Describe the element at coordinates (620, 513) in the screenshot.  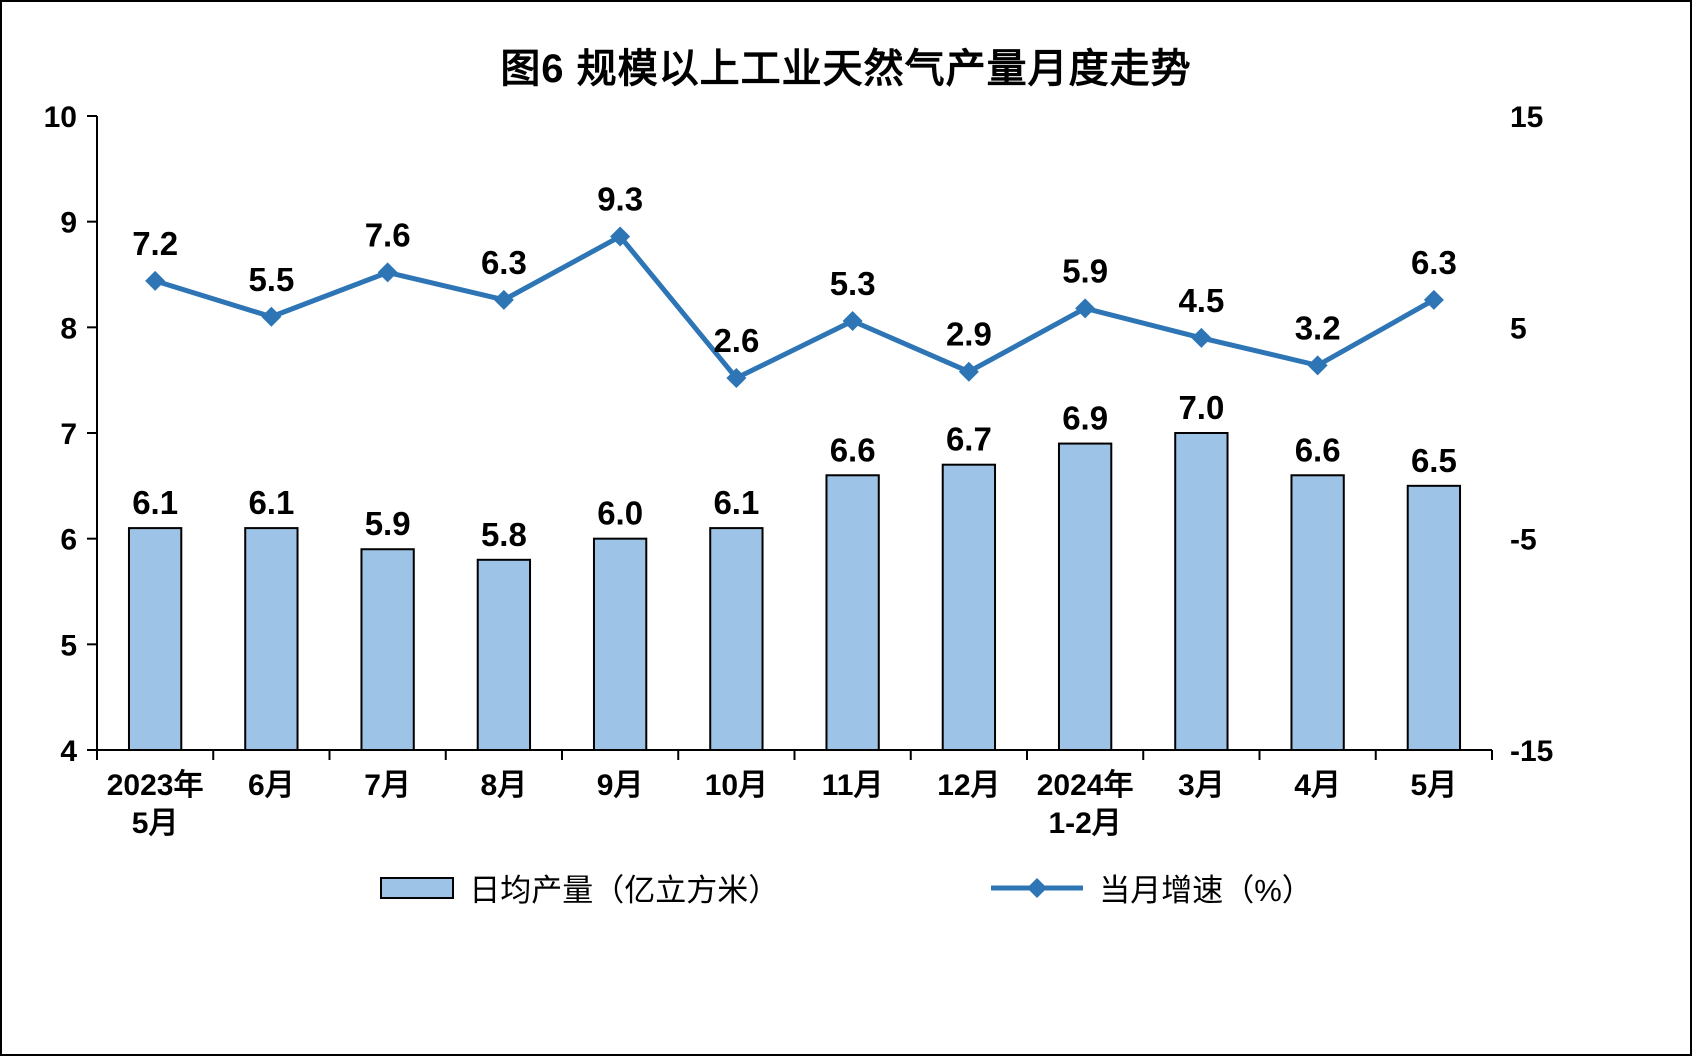
I see `bar-value-label: 6.0` at that location.